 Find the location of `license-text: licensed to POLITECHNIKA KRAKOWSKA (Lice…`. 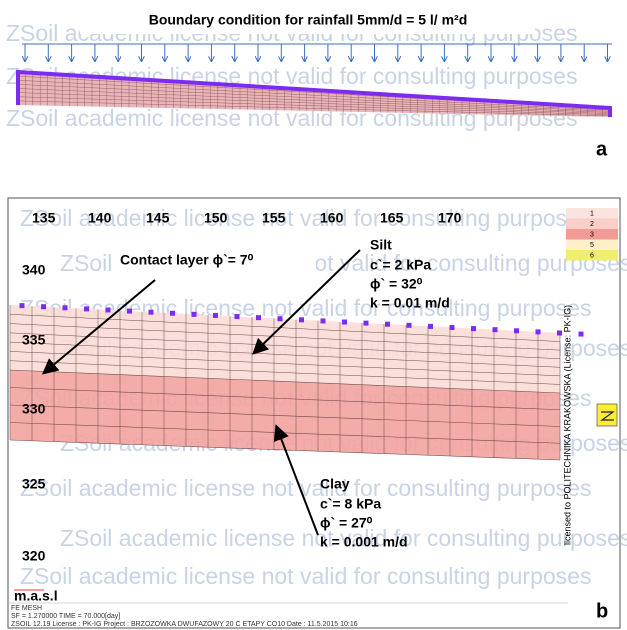

license-text: licensed to POLITECHNIKA KRAKOWSKA (Lice… is located at coordinates (567, 425).